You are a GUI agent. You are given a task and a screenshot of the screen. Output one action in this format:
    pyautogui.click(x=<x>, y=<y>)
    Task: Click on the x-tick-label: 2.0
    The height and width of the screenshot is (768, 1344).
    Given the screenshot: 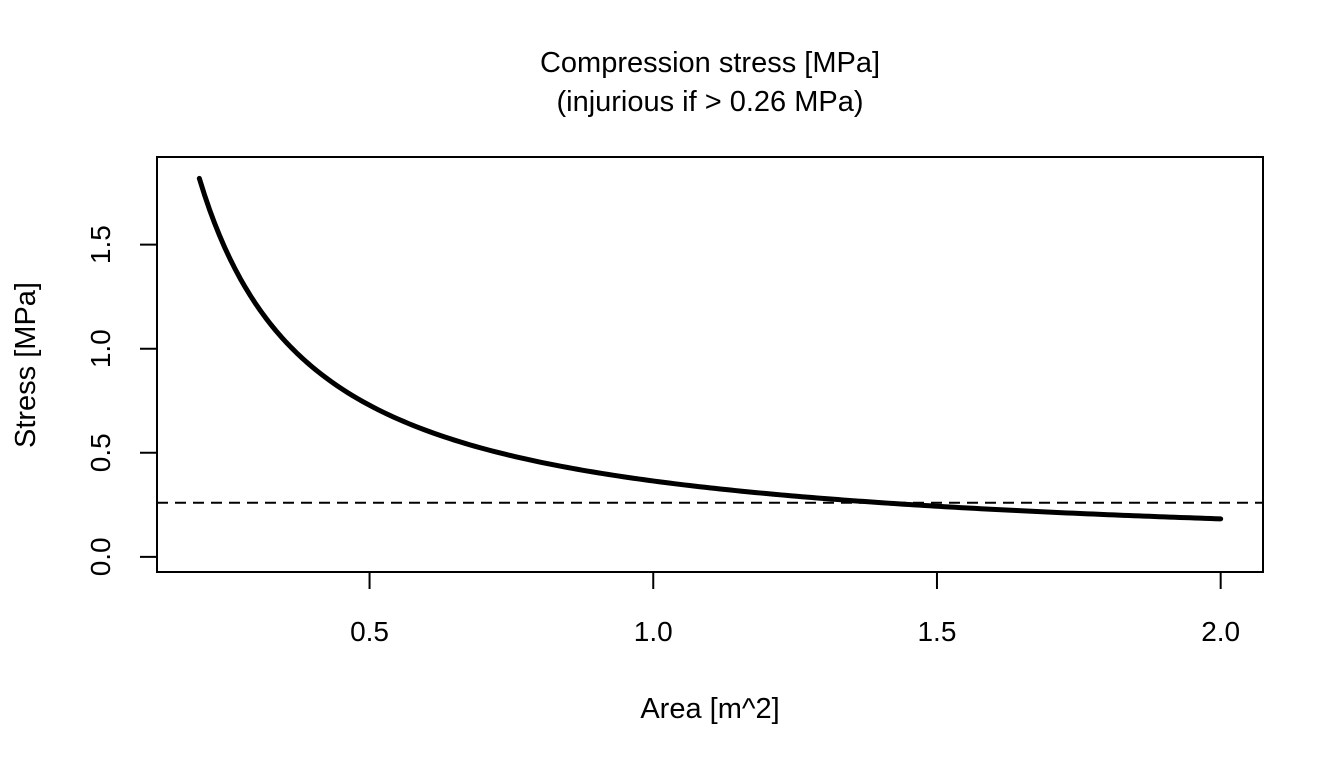 What is the action you would take?
    pyautogui.click(x=1220, y=631)
    